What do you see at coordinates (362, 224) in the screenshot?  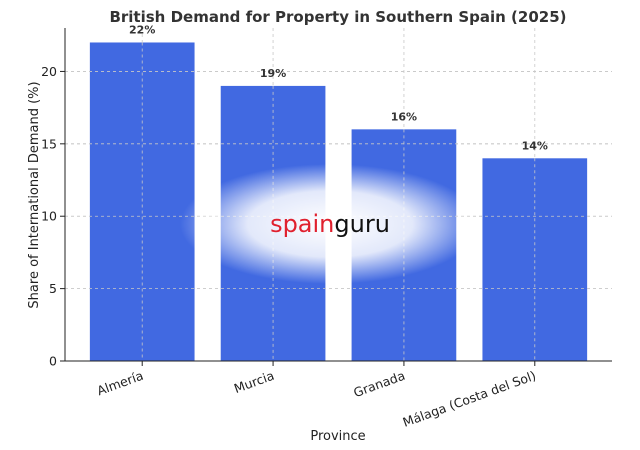 I see `watermark-text-guru: guru` at bounding box center [362, 224].